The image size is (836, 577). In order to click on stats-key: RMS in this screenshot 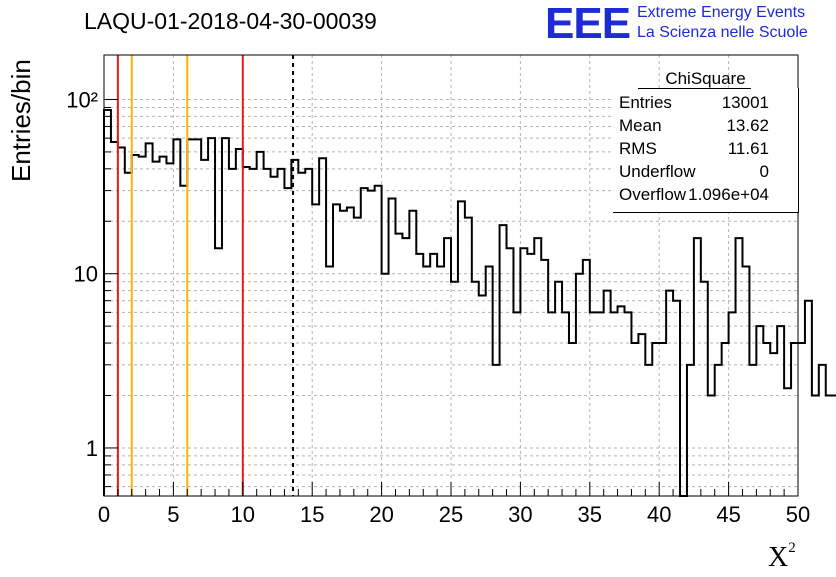, I will do `click(638, 148)`.